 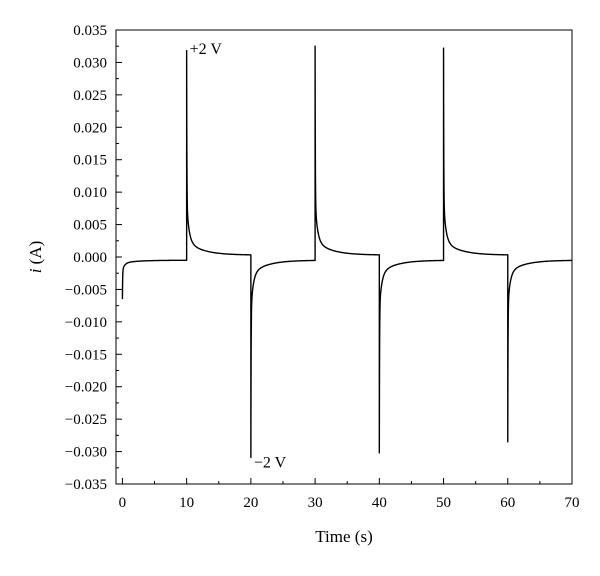 I want to click on x-axis: 0 10 20 30 40 50 60 70, so click(x=349, y=494).